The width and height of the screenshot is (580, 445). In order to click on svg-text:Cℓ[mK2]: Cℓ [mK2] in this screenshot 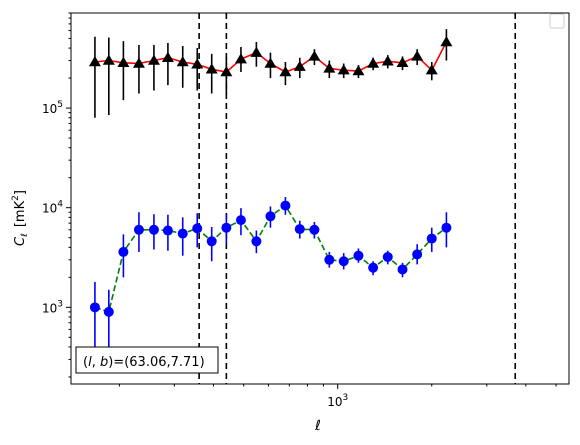, I will do `click(20, 218)`.